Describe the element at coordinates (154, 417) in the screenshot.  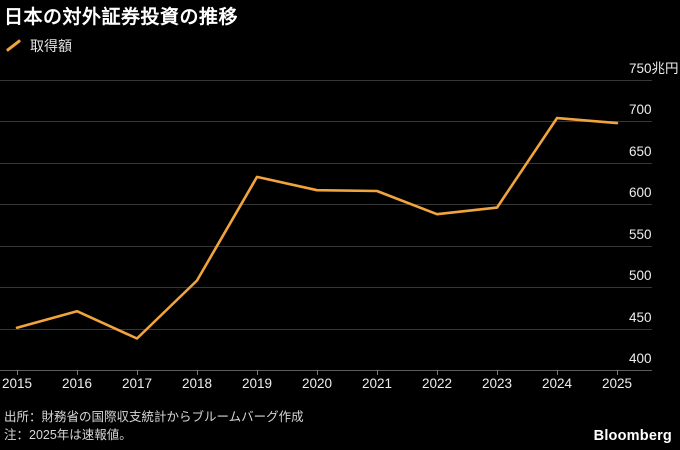
I see `source-note: 出所：財務省の国際収支統計からブルームバーグ作成` at that location.